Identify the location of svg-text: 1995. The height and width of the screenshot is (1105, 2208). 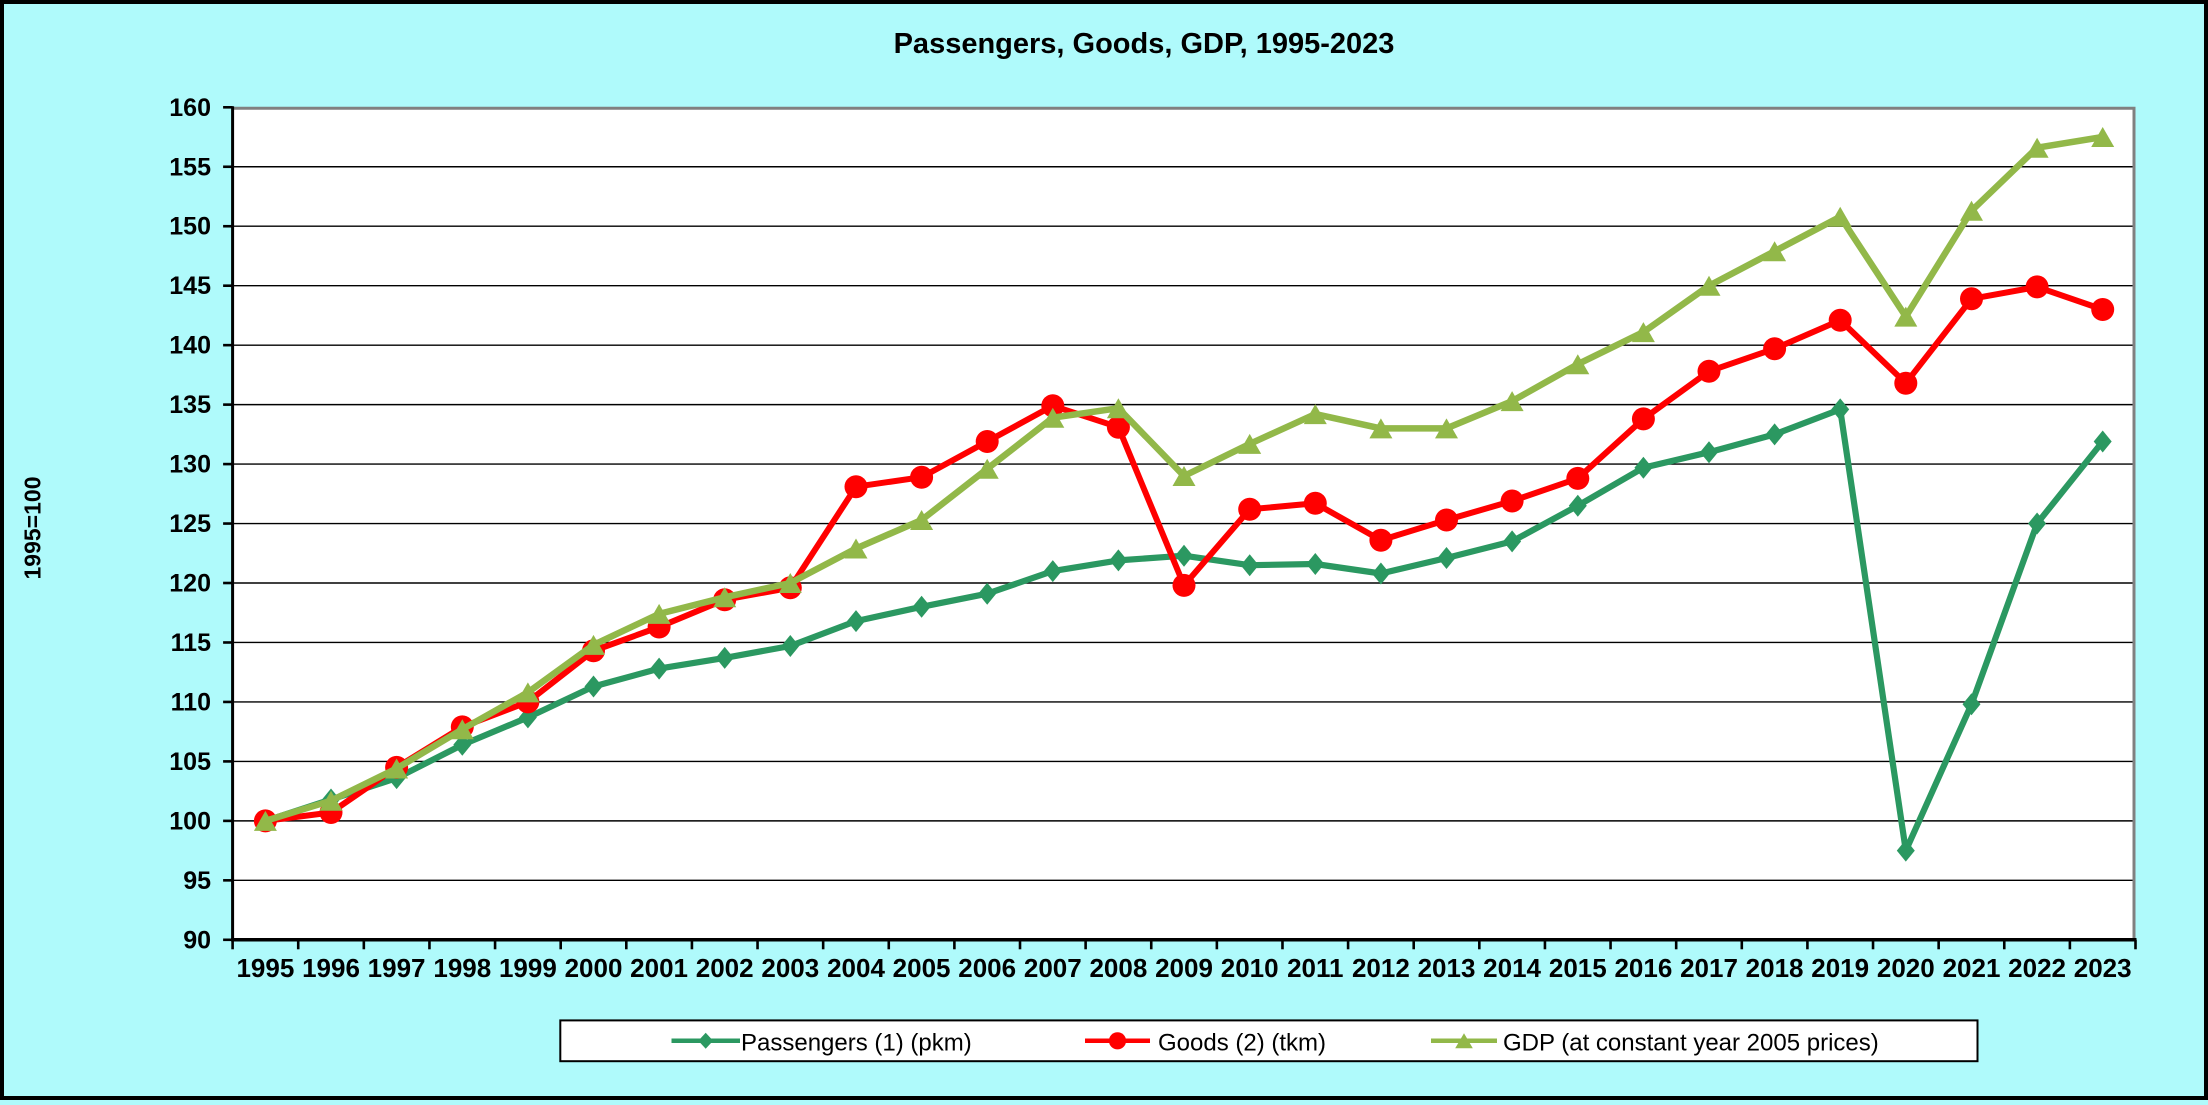
(265, 968).